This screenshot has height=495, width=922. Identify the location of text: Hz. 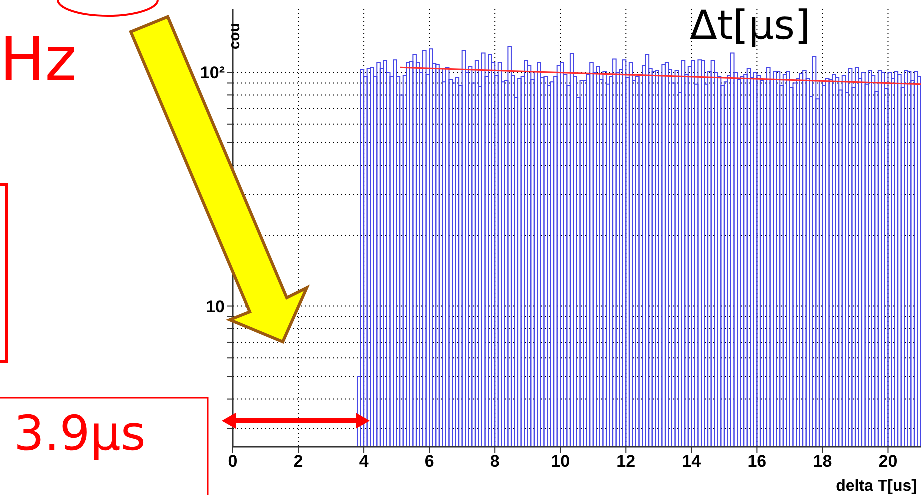
(38, 60).